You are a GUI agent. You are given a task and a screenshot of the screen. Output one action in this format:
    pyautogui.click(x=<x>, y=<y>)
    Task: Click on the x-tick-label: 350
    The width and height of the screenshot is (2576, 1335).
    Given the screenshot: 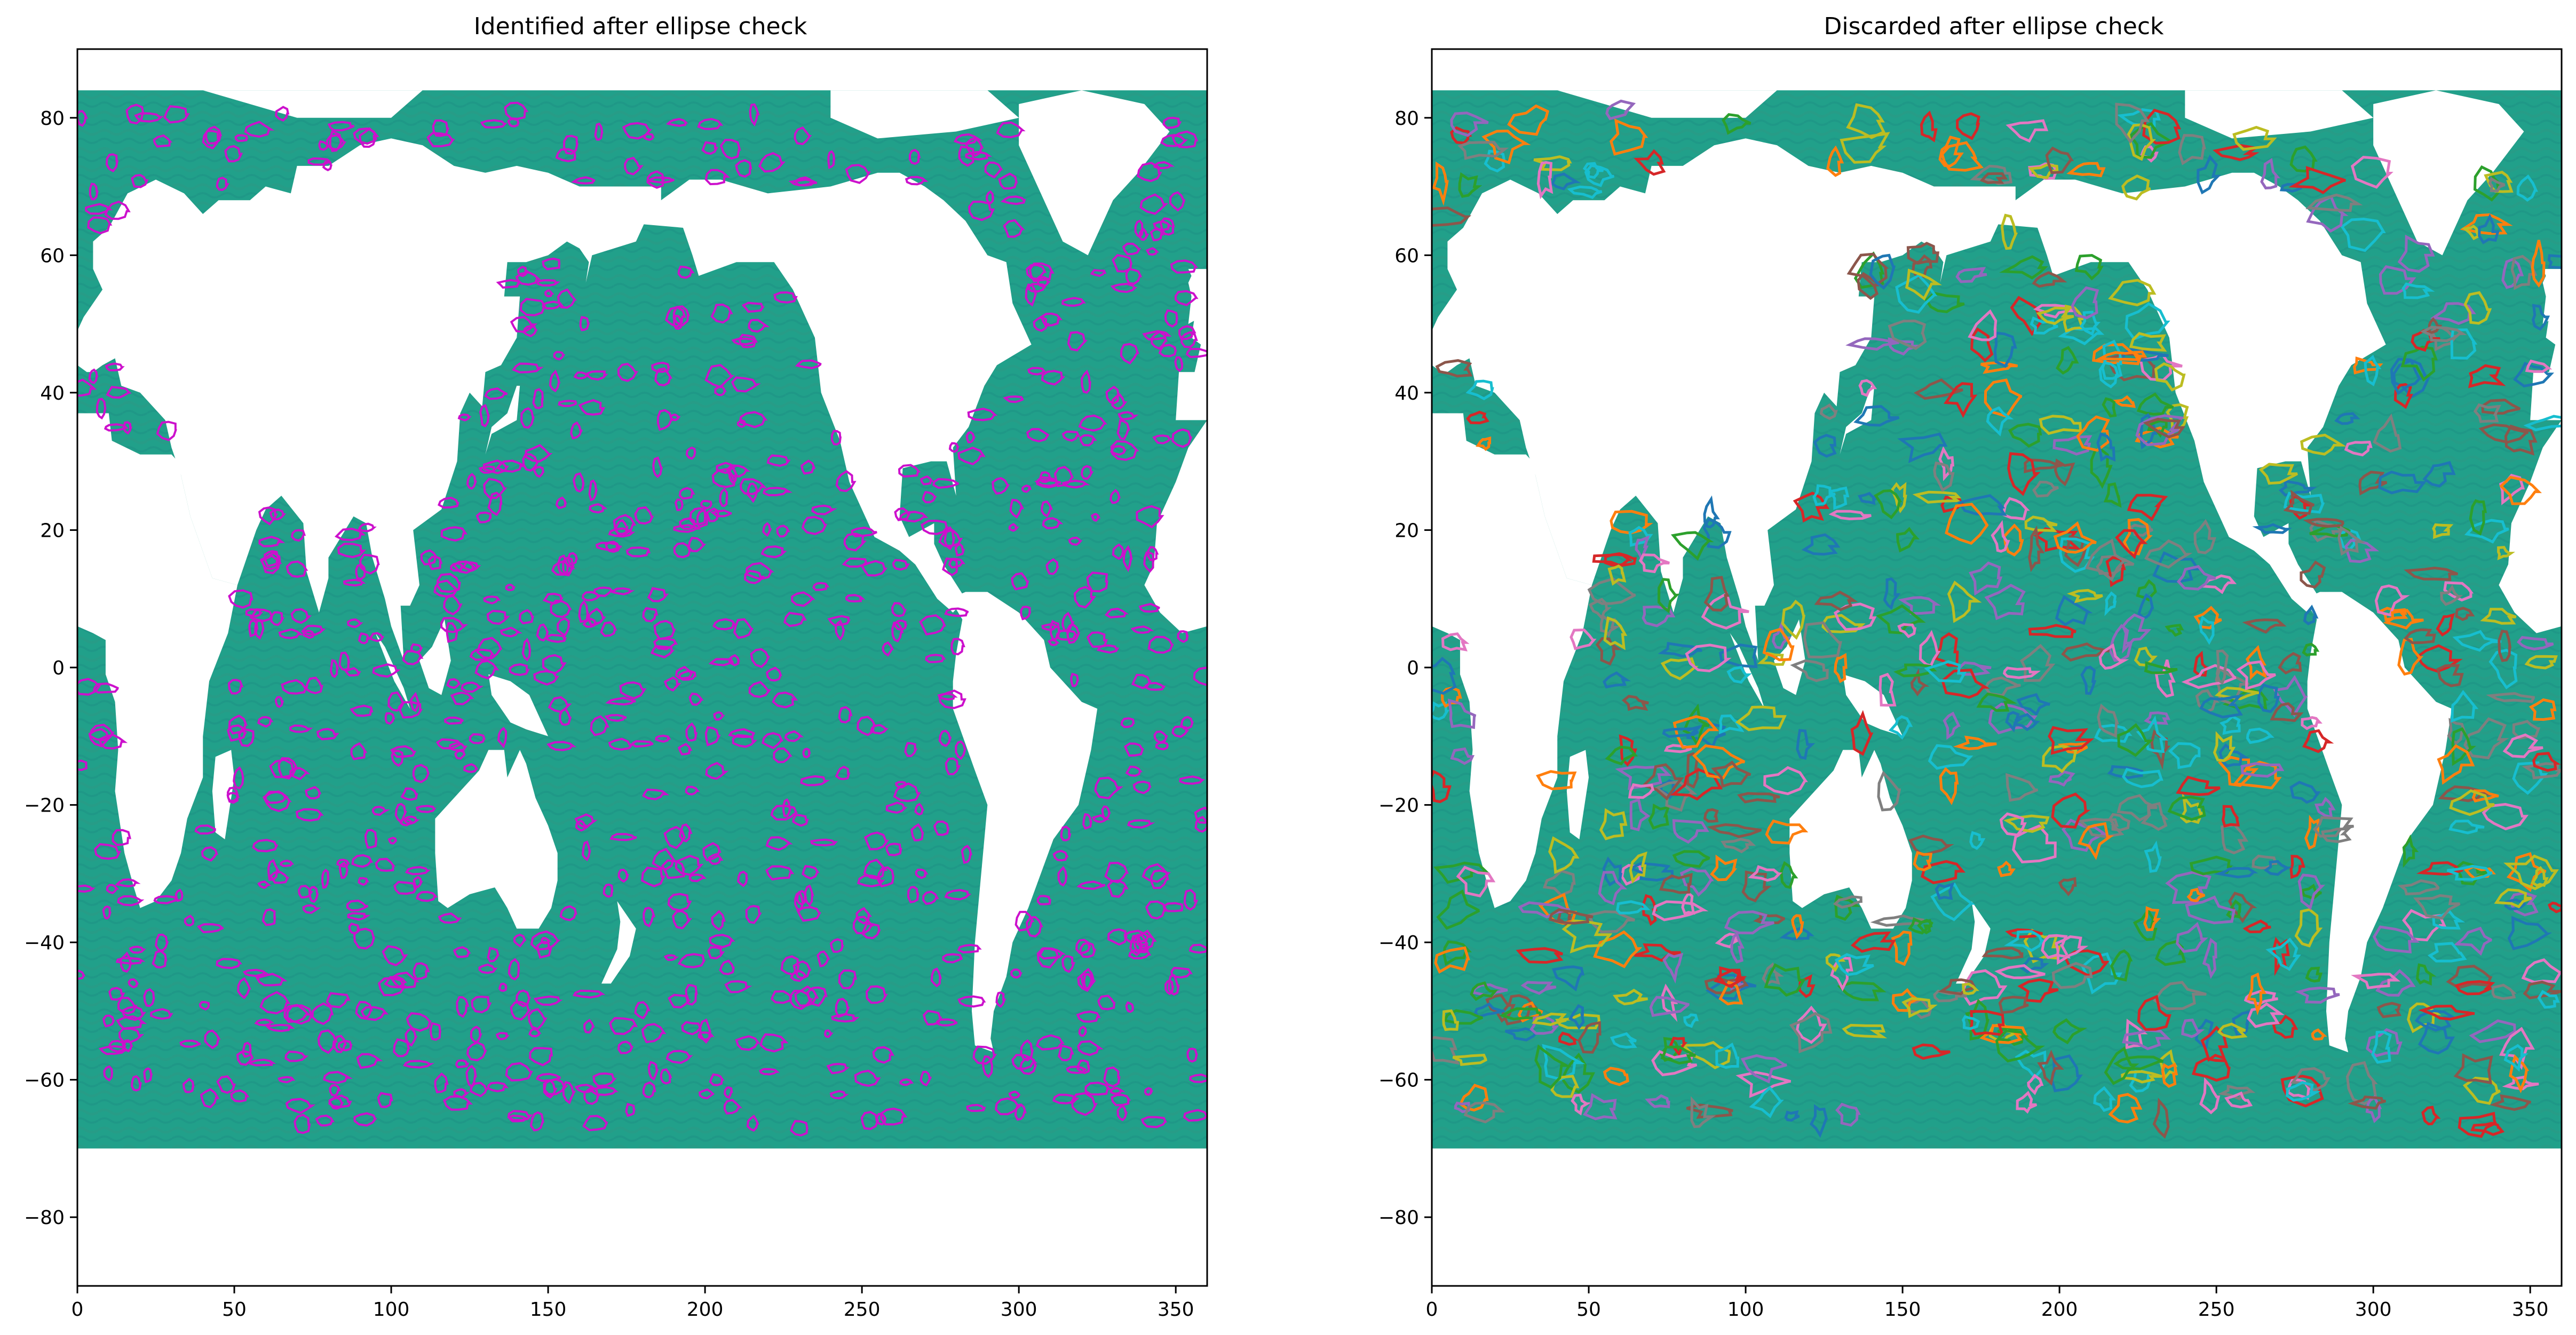 What is the action you would take?
    pyautogui.click(x=2531, y=1310)
    